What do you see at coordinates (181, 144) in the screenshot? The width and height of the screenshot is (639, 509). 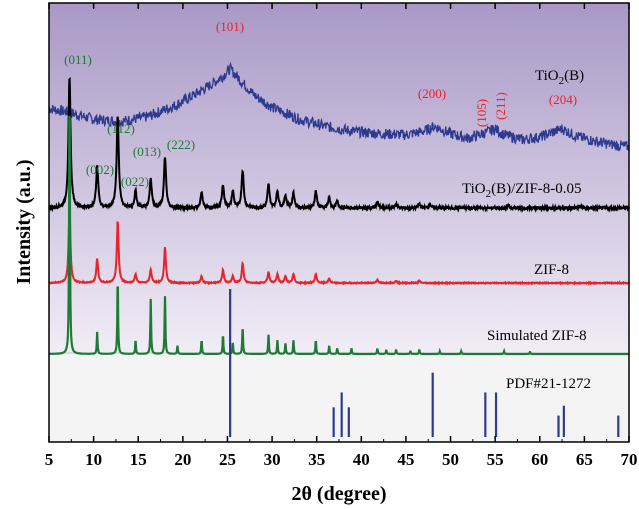 I see `annotation-zif8-5: (222)` at bounding box center [181, 144].